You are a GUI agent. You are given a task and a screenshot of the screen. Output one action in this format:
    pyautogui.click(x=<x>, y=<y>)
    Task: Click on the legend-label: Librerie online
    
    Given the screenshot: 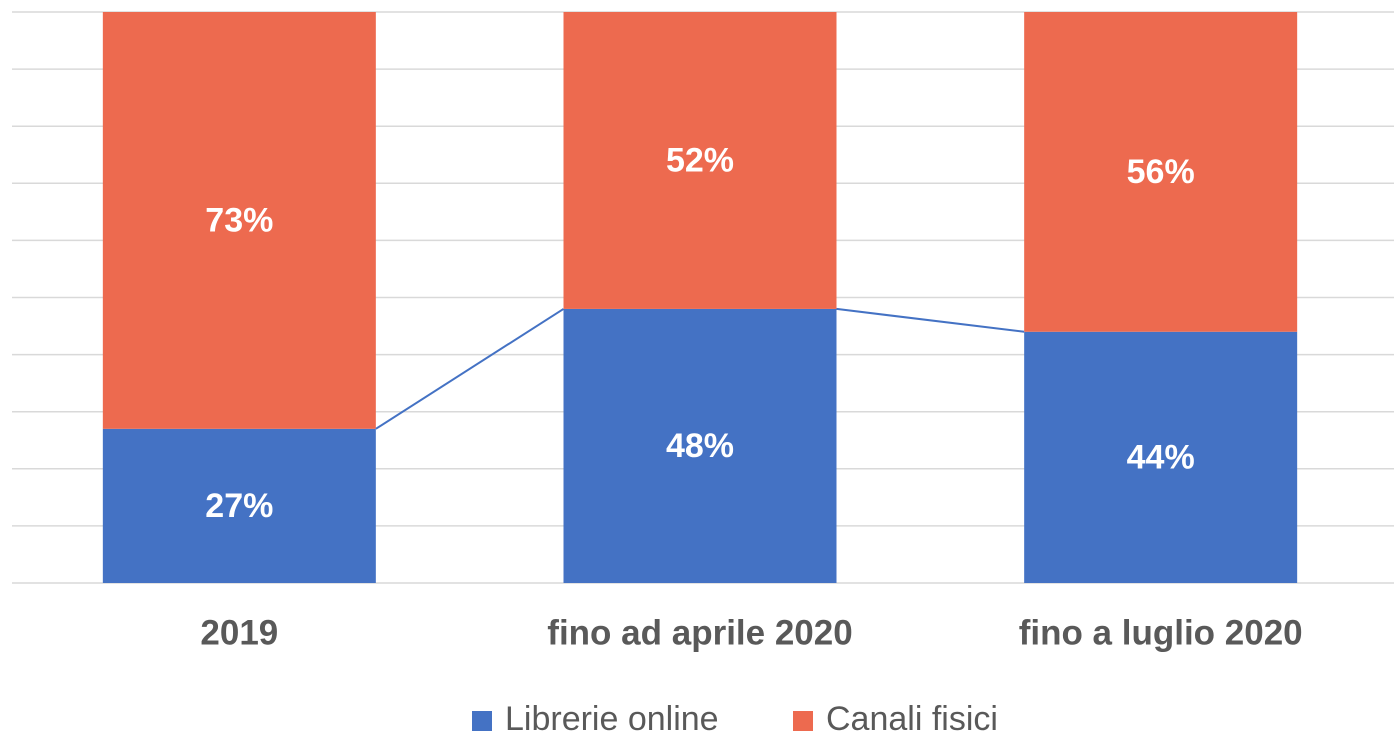 What is the action you would take?
    pyautogui.click(x=612, y=718)
    